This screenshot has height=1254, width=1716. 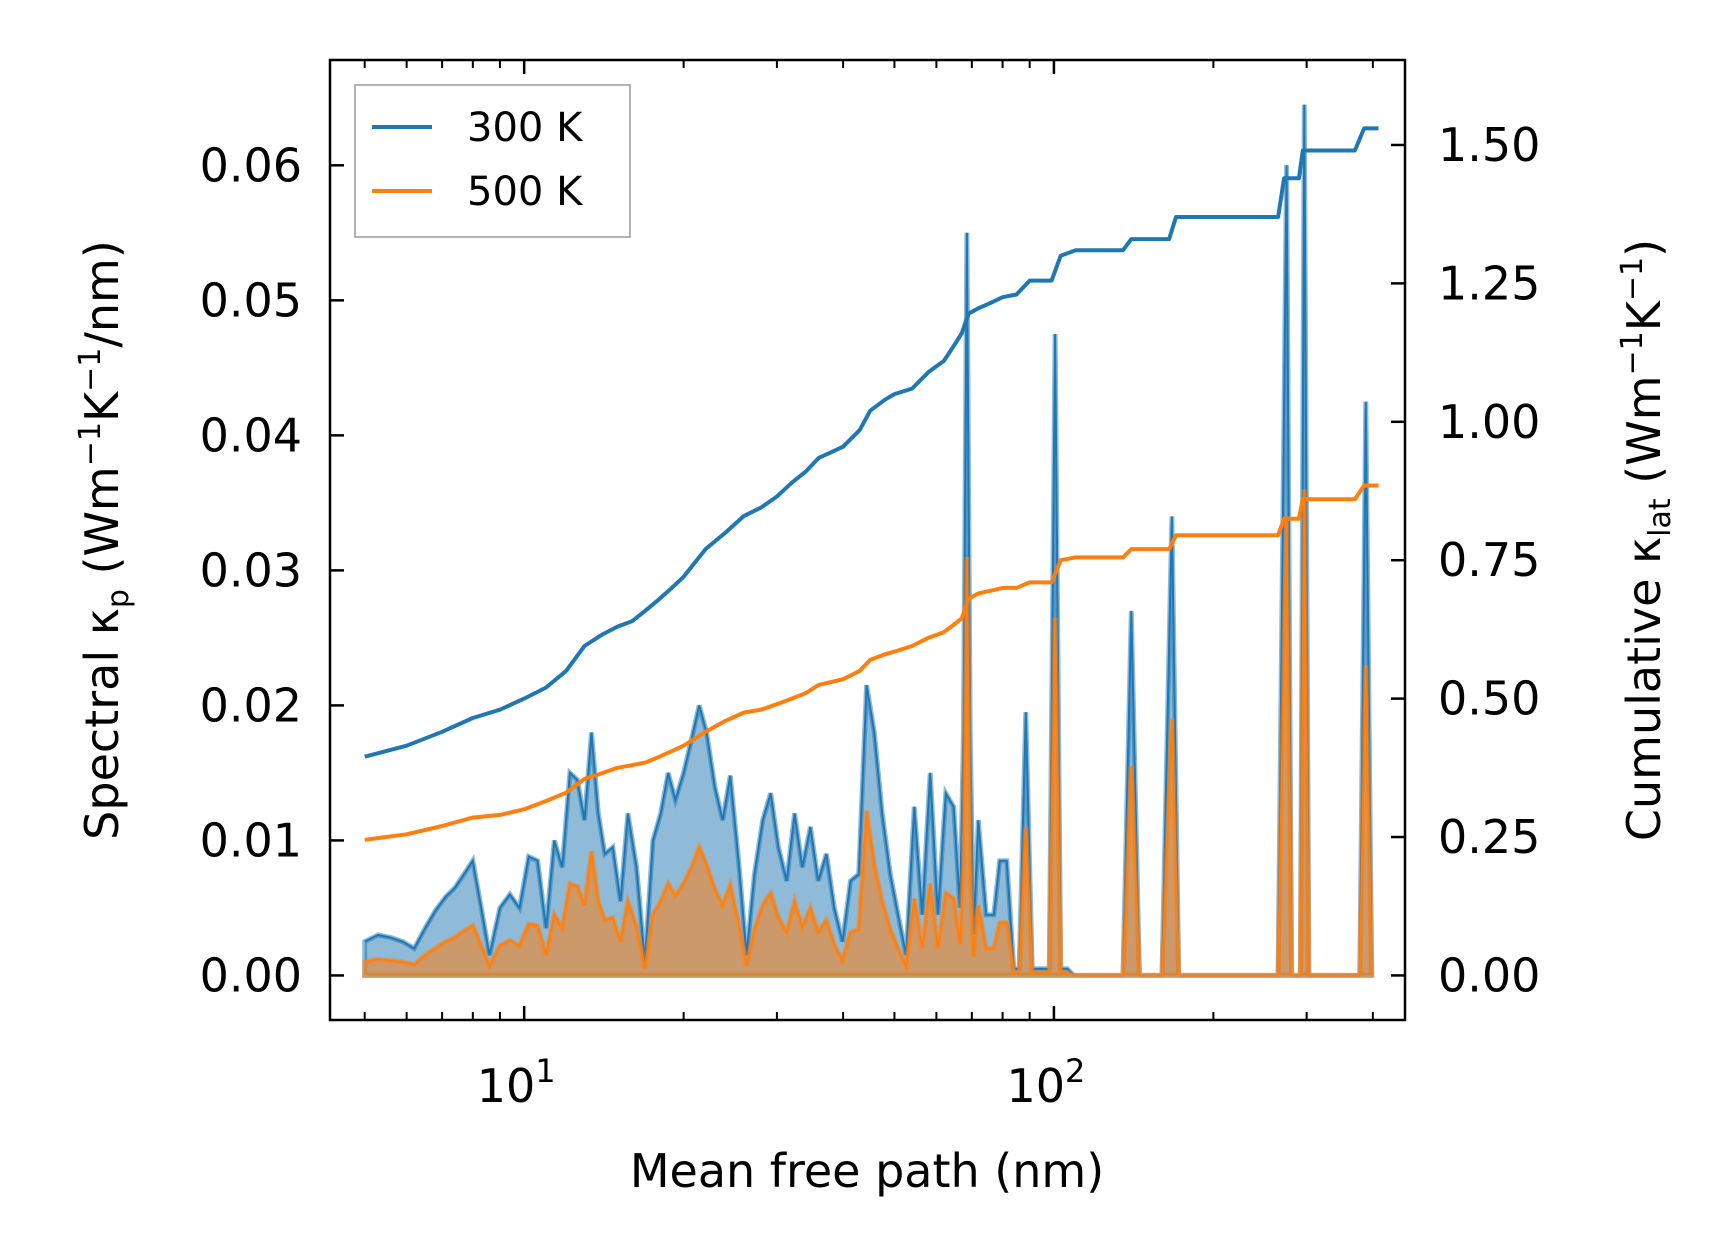 What do you see at coordinates (251, 300) in the screenshot?
I see `y-left-tick-label: 0.05` at bounding box center [251, 300].